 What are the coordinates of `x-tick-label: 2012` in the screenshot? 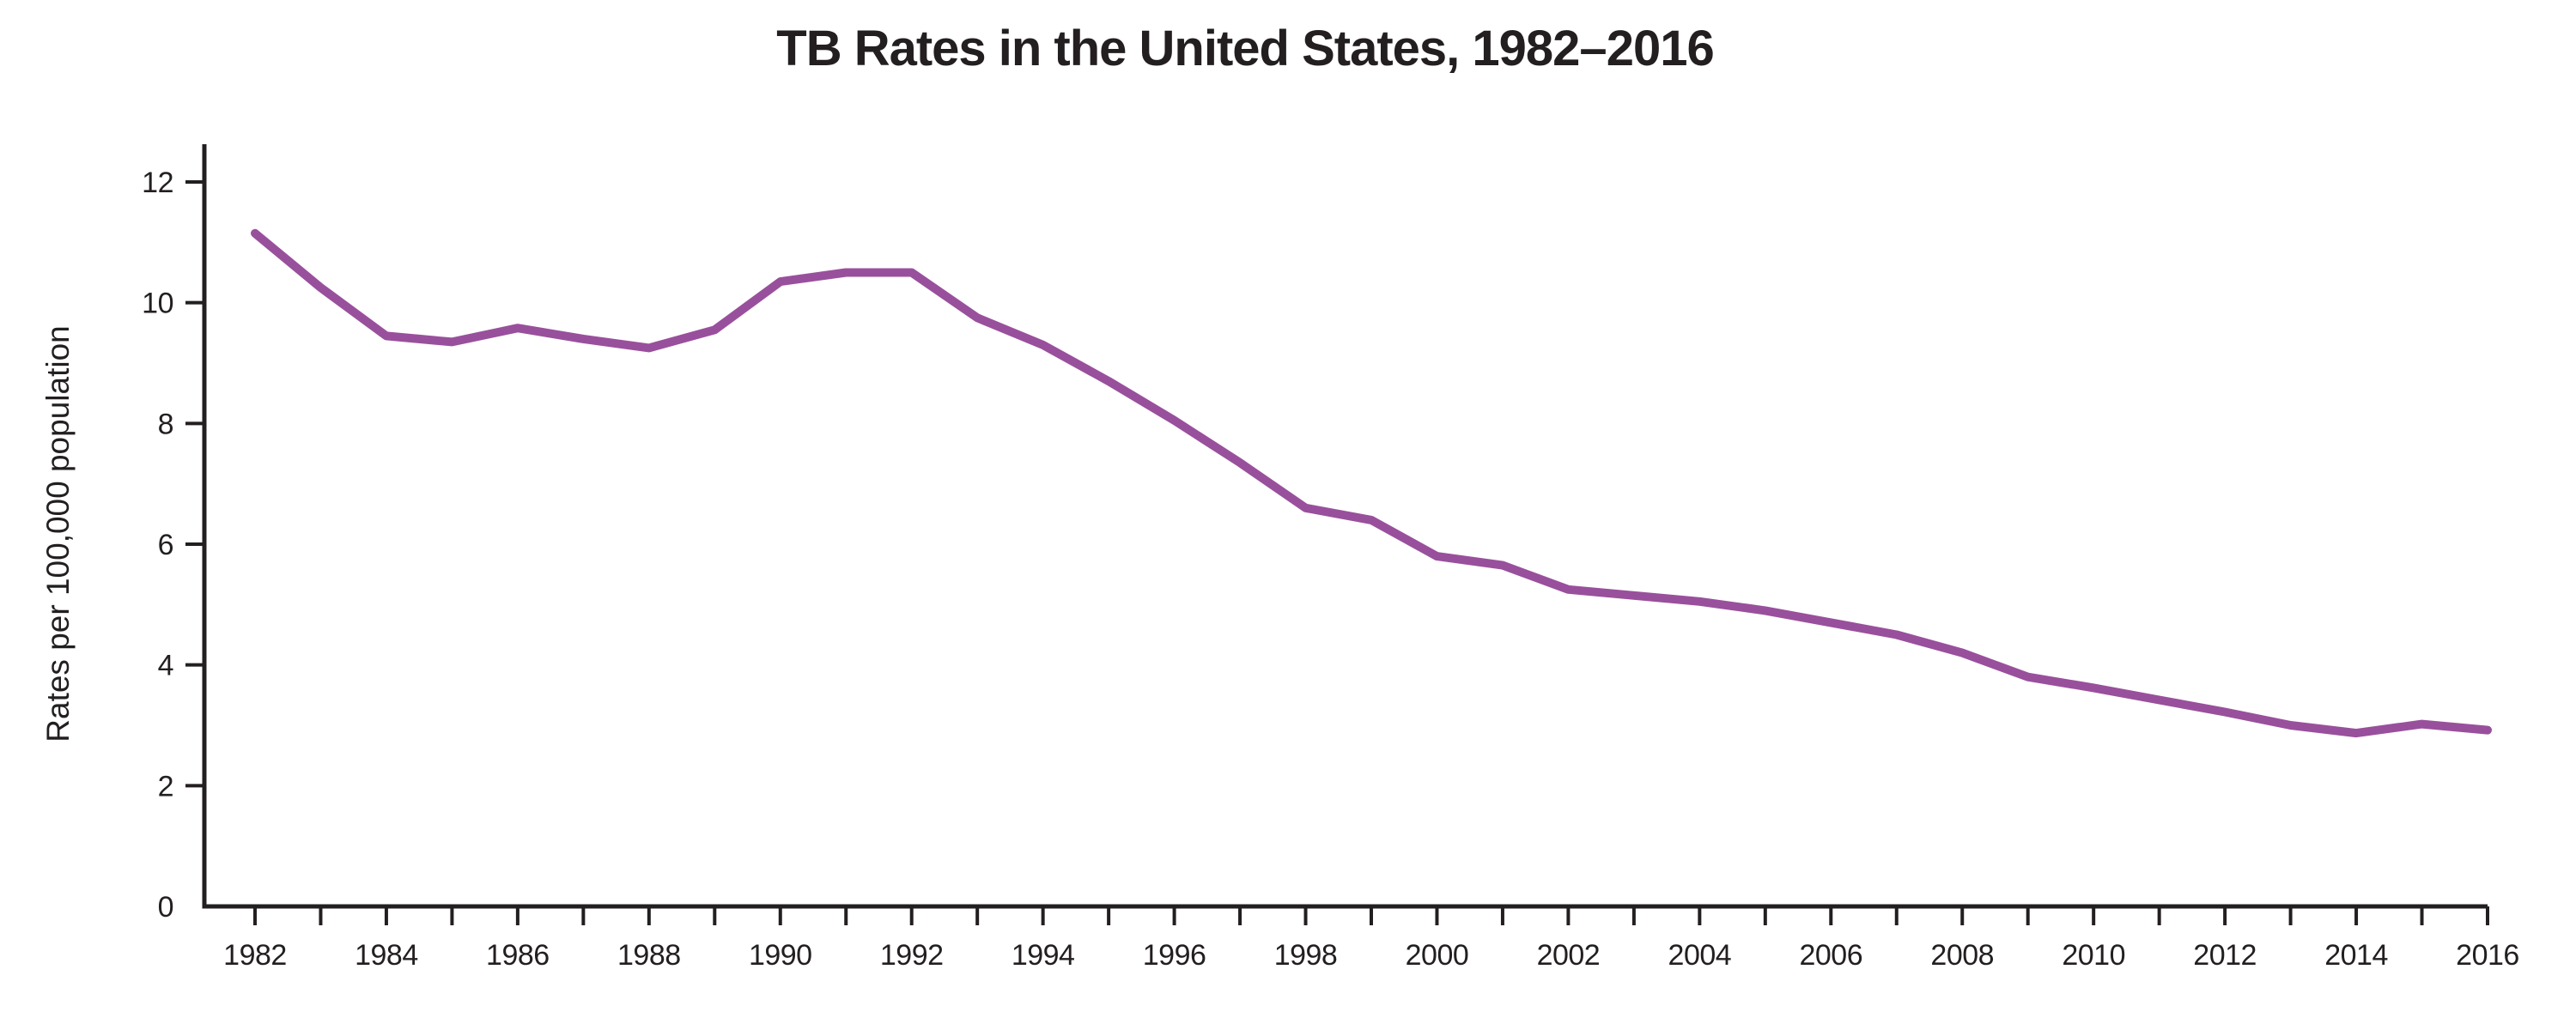 It's located at (2225, 955).